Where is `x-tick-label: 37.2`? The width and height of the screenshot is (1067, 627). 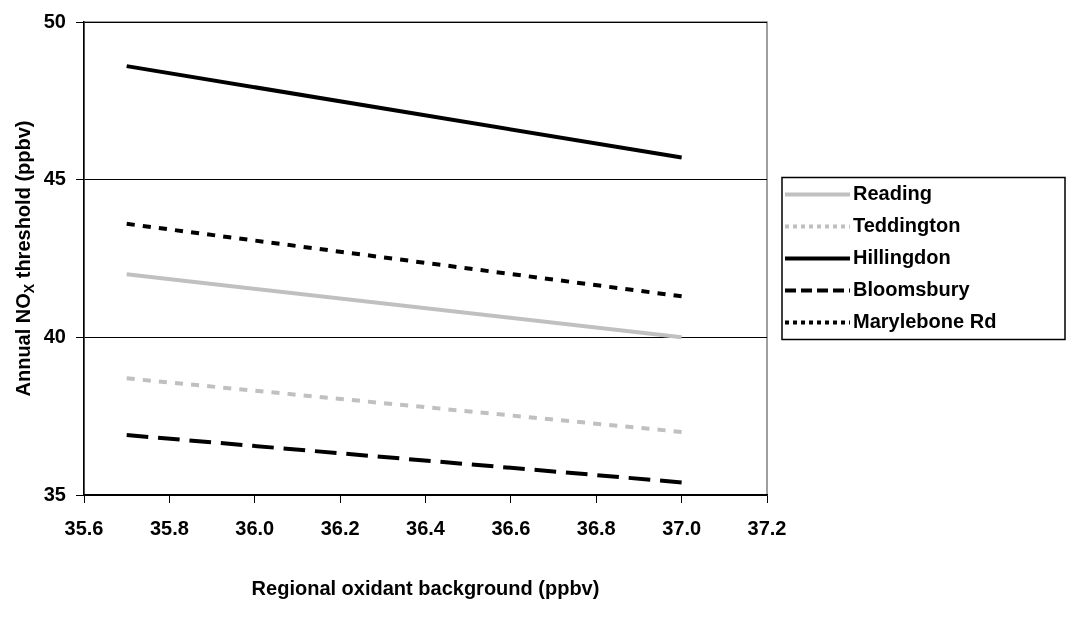
x-tick-label: 37.2 is located at coordinates (767, 527).